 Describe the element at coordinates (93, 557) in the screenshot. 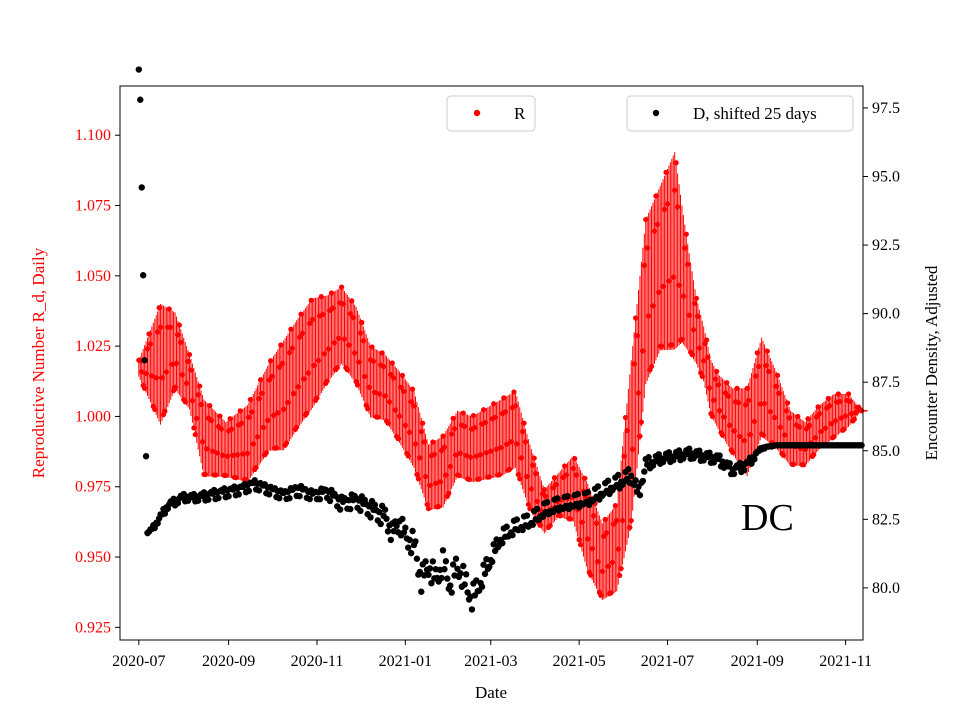

I see `y-left-tick-label: 0.950` at that location.